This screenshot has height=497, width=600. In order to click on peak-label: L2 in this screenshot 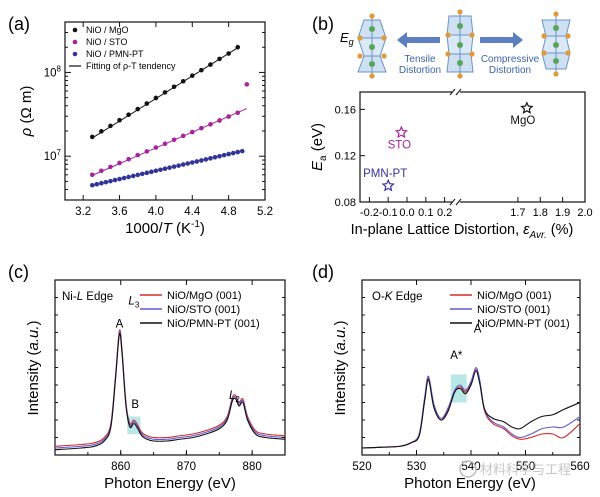, I will do `click(234, 397)`.